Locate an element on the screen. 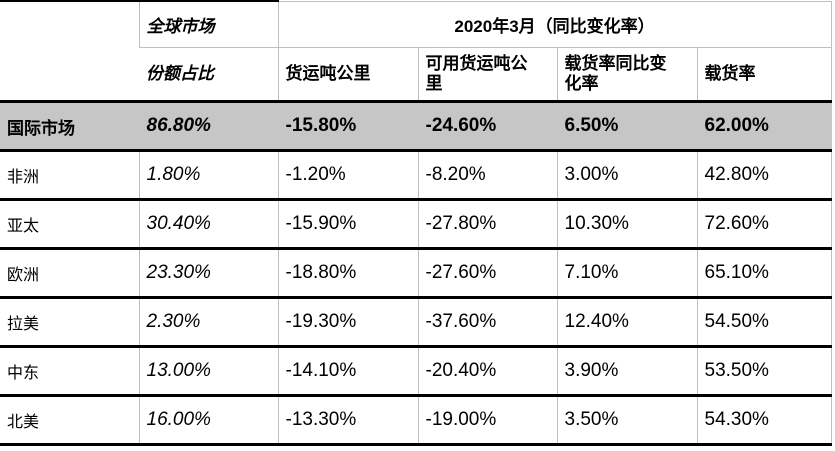 This screenshot has height=451, width=835. table-row-north-america: 北美 16.00% -13.30% -19.00% 3.50% 54.30% is located at coordinates (416, 420).